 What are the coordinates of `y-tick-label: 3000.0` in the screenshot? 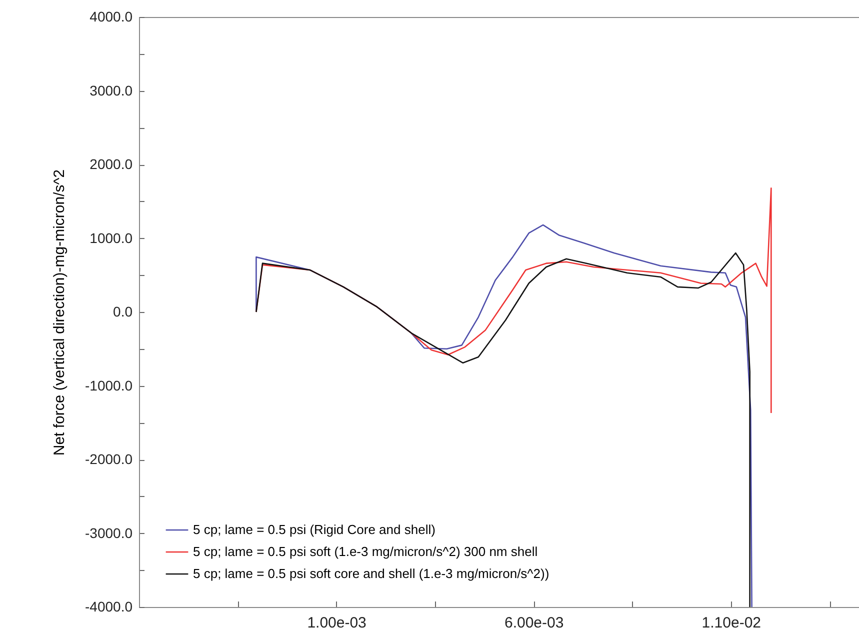 It's located at (111, 90).